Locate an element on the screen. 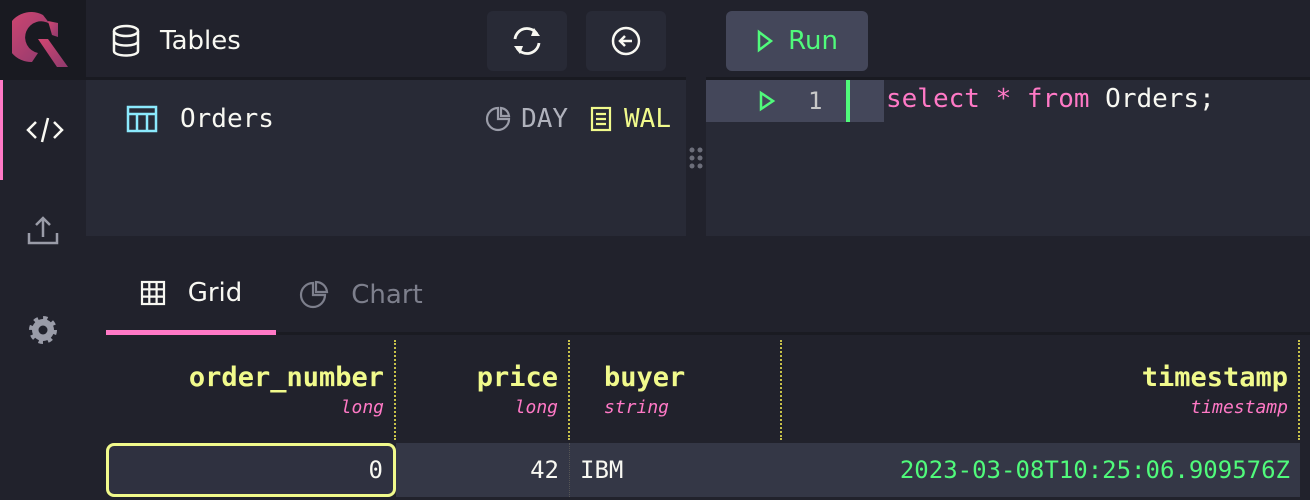 This screenshot has width=1310, height=500. line-gutter: 1 is located at coordinates (795, 101).